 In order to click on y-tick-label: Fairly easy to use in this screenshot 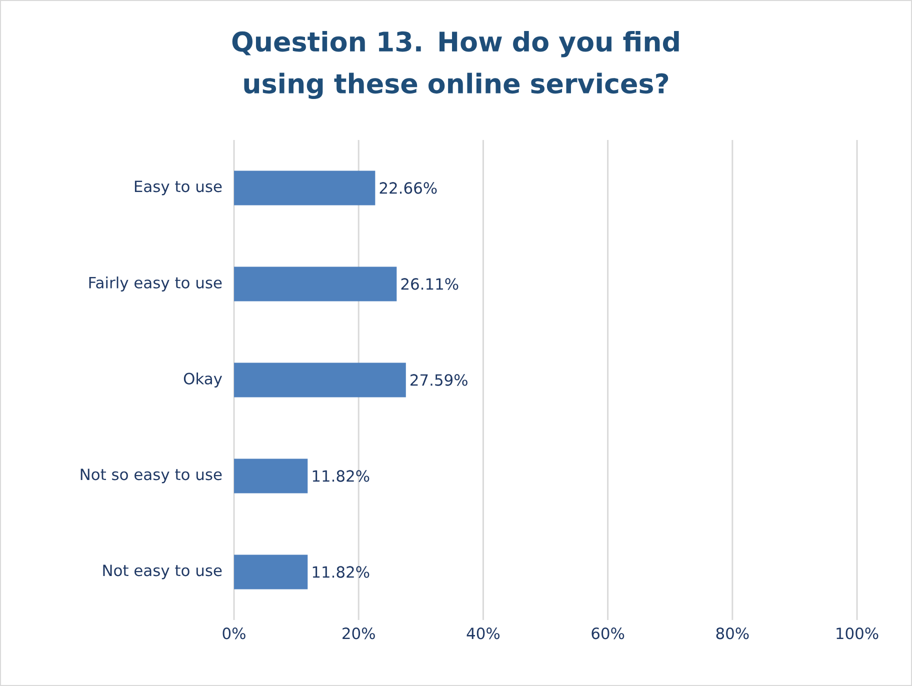, I will do `click(155, 284)`.